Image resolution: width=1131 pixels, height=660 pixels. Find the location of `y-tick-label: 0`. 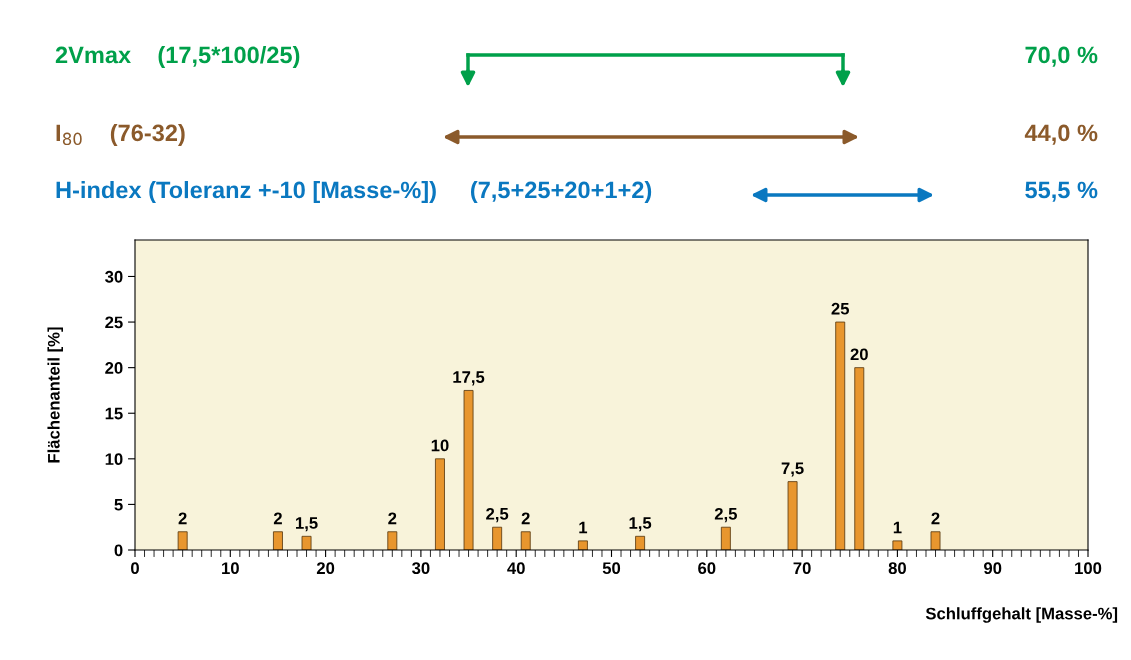

y-tick-label: 0 is located at coordinates (118, 550).